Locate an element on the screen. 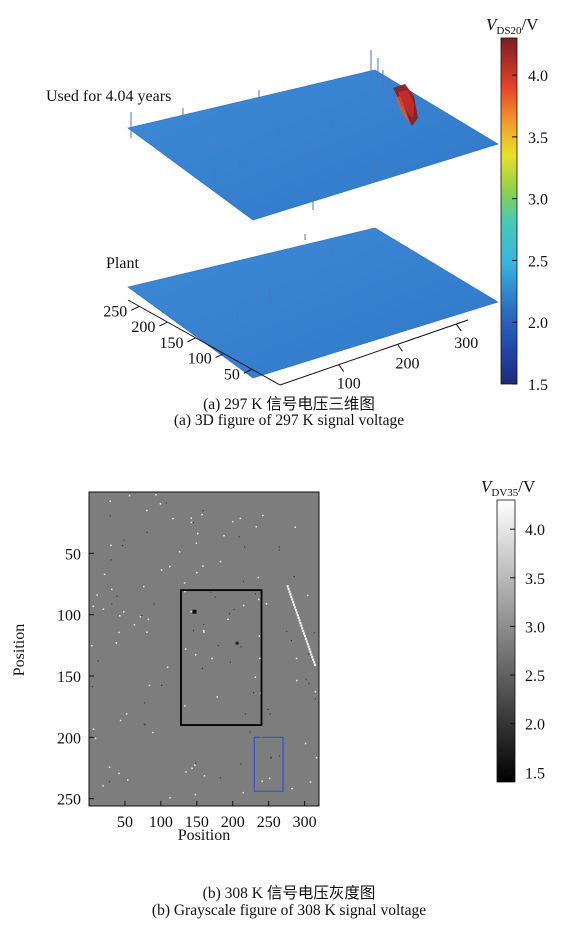  surface-label-plant: Plant is located at coordinates (122, 263).